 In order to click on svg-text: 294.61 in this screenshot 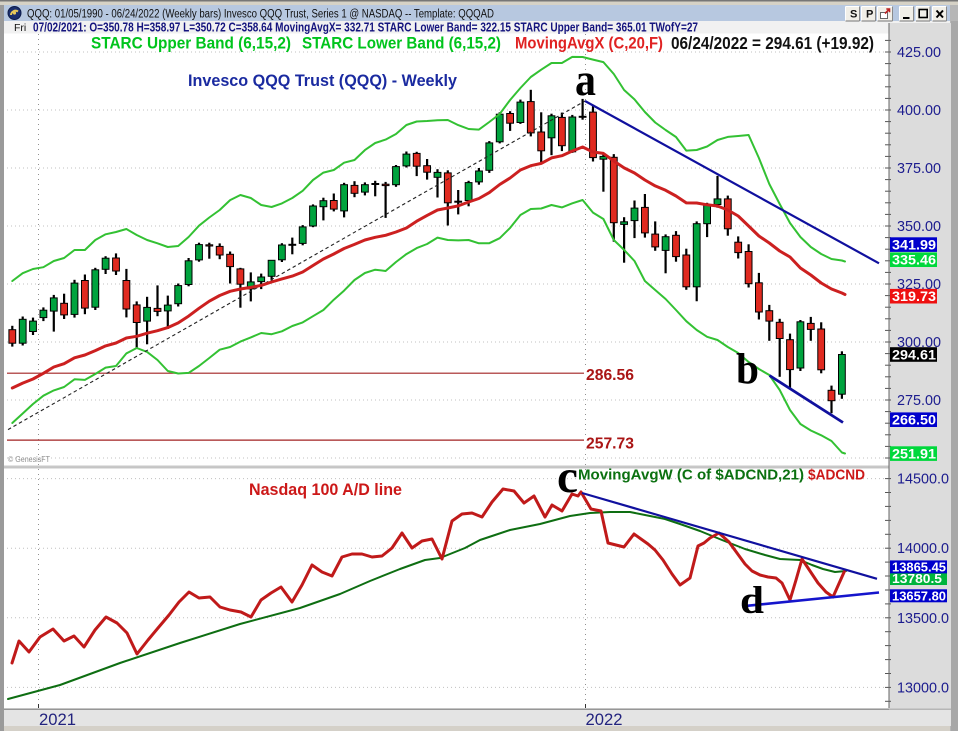, I will do `click(914, 354)`.